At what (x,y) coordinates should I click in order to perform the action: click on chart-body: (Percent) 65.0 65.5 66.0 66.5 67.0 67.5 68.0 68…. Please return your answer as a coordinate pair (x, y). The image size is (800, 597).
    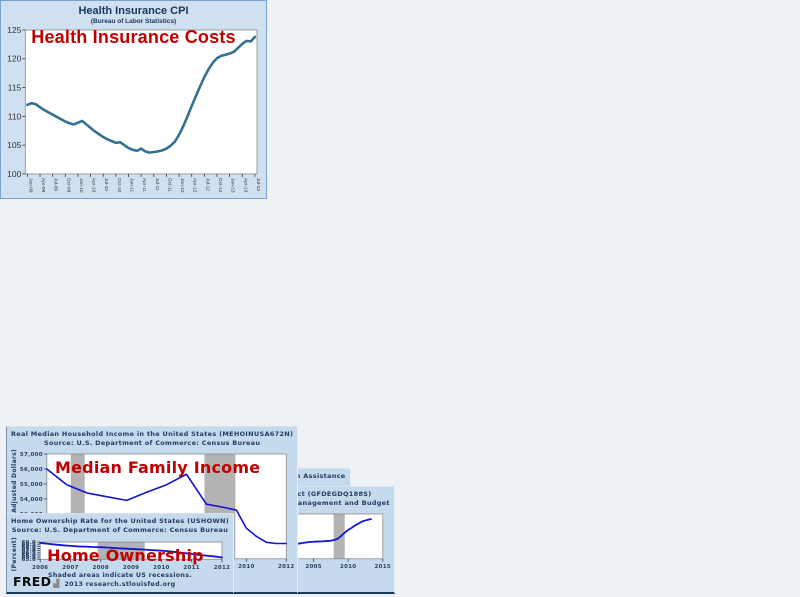
    Looking at the image, I should click on (120, 553).